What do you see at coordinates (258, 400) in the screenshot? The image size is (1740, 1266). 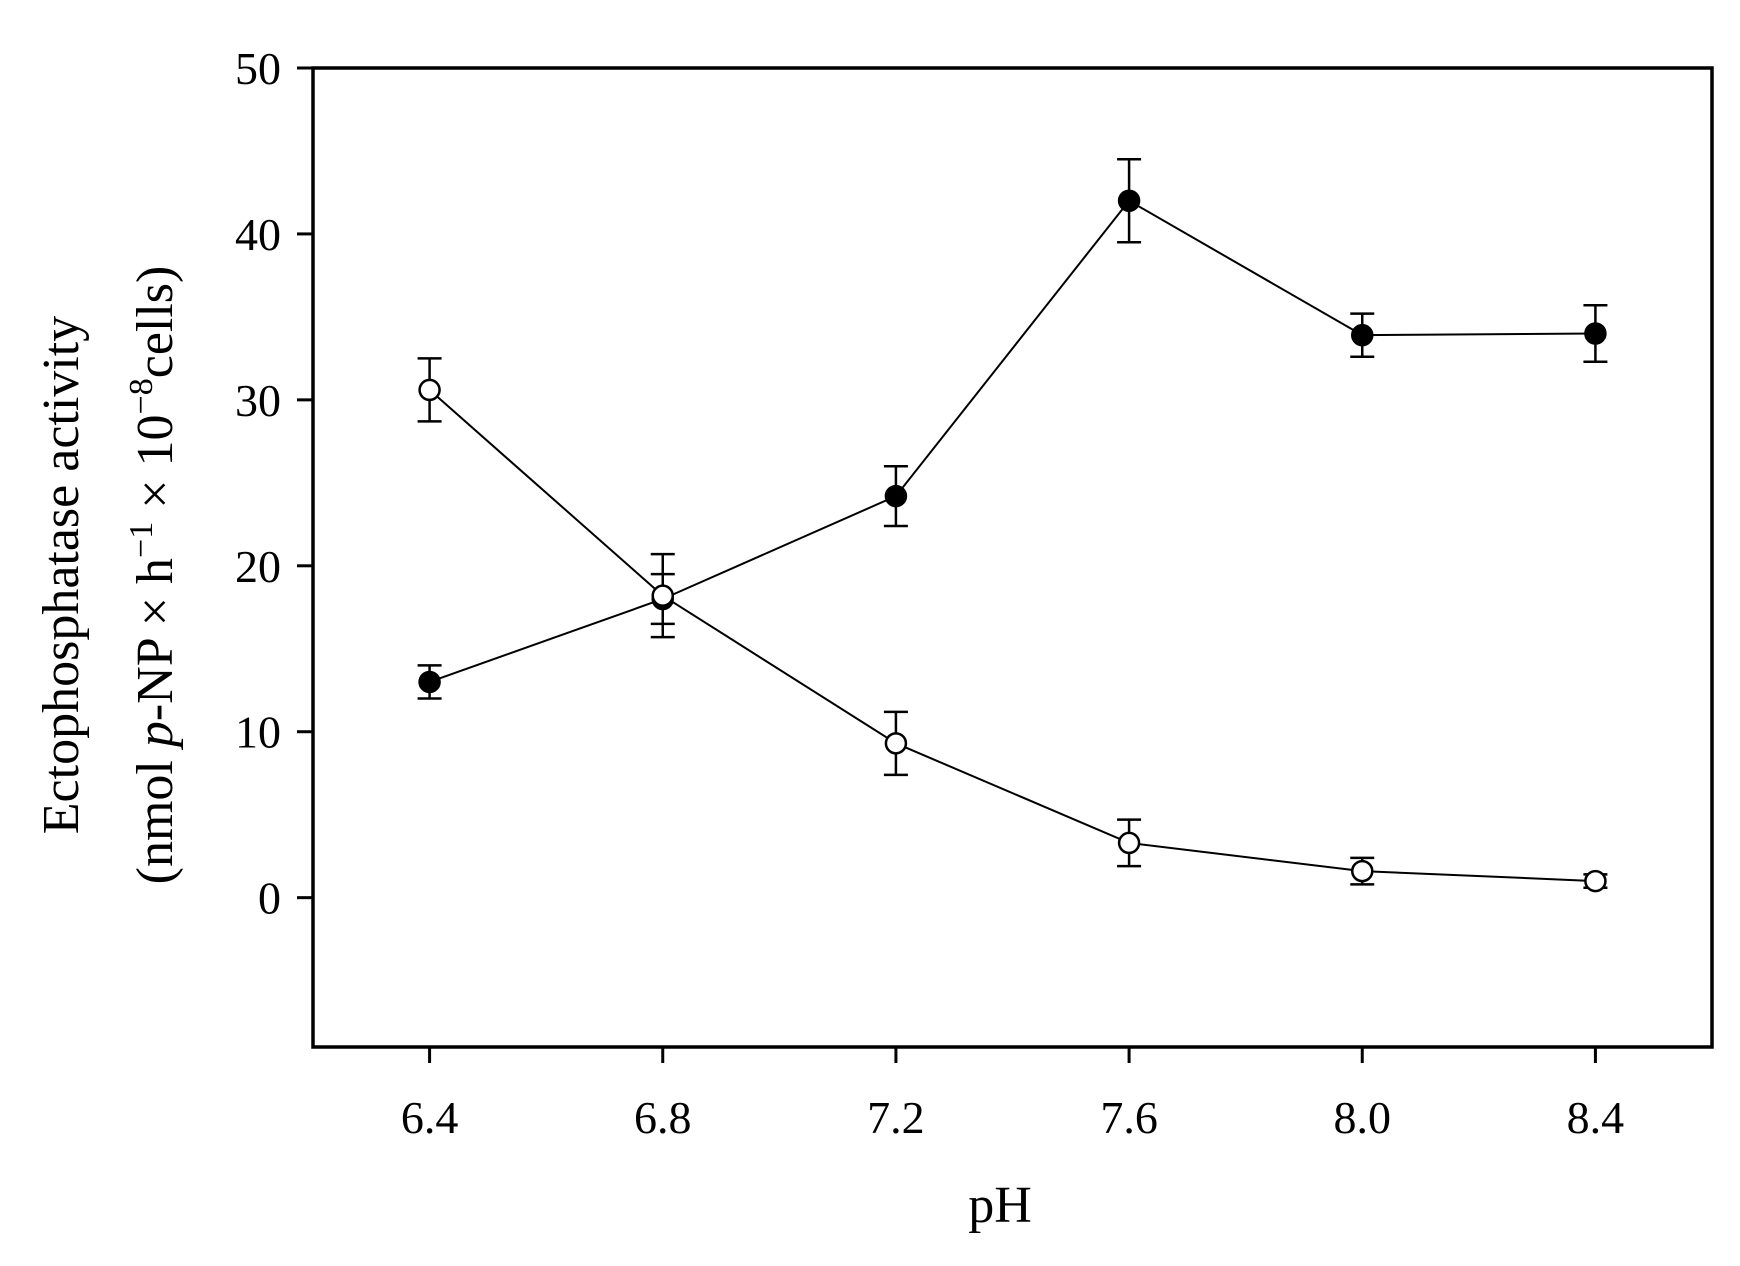 I see `y-tick-label: 30` at bounding box center [258, 400].